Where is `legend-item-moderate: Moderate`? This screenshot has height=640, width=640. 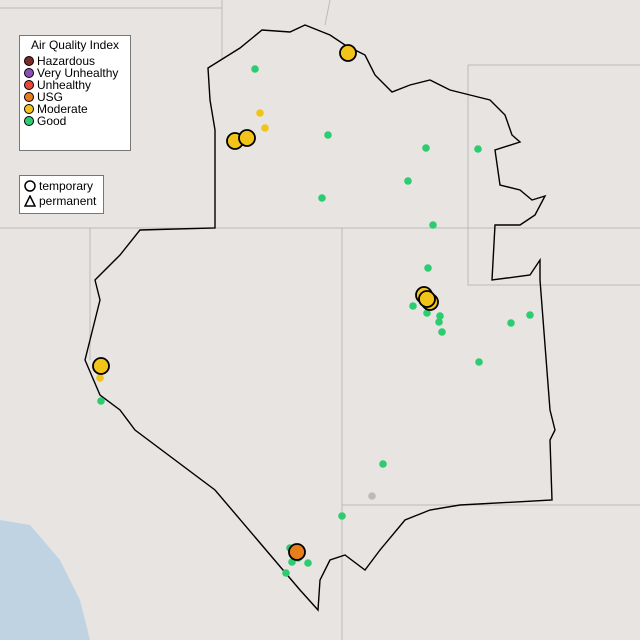
legend-item-moderate: Moderate is located at coordinates (75, 109).